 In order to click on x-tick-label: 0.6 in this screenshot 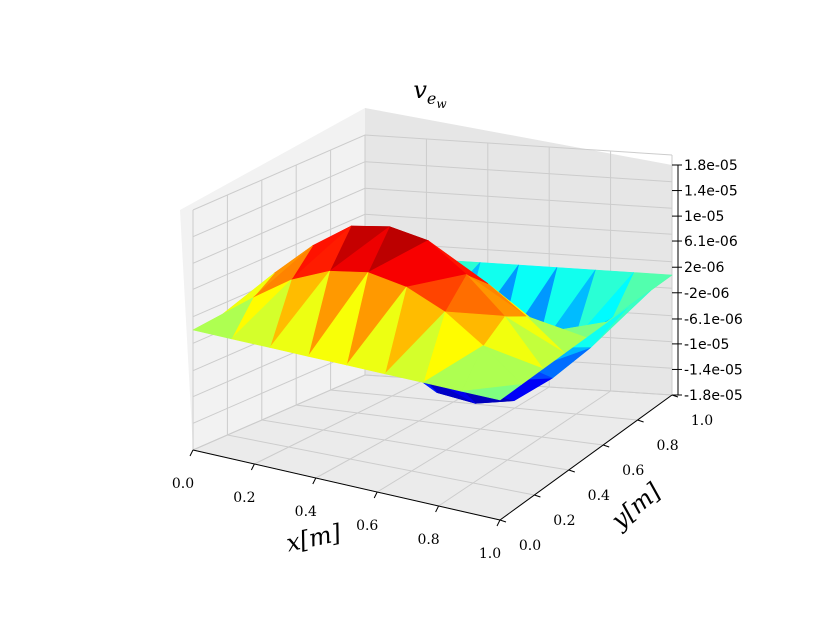, I will do `click(367, 526)`.